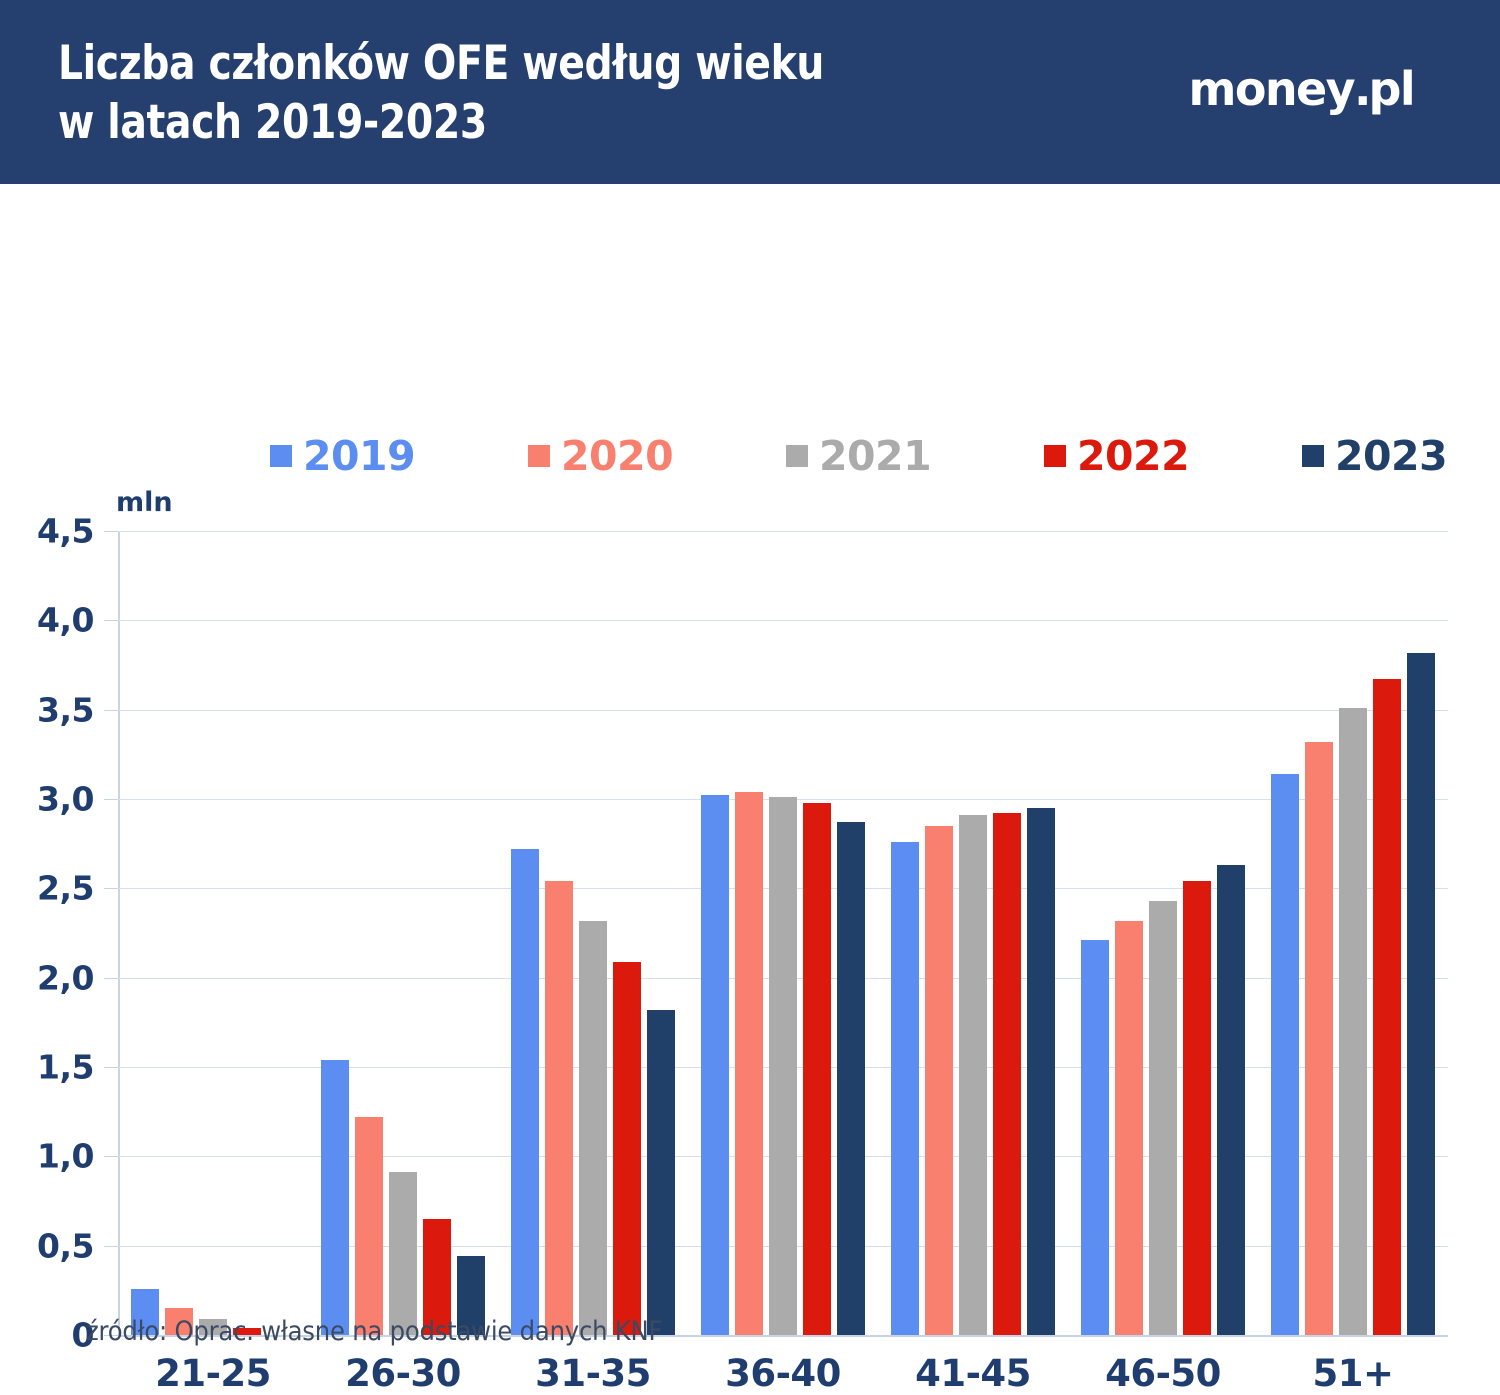 This screenshot has height=1395, width=1500. What do you see at coordinates (213, 1373) in the screenshot?
I see `x-axis-label-21-25: 21-25` at bounding box center [213, 1373].